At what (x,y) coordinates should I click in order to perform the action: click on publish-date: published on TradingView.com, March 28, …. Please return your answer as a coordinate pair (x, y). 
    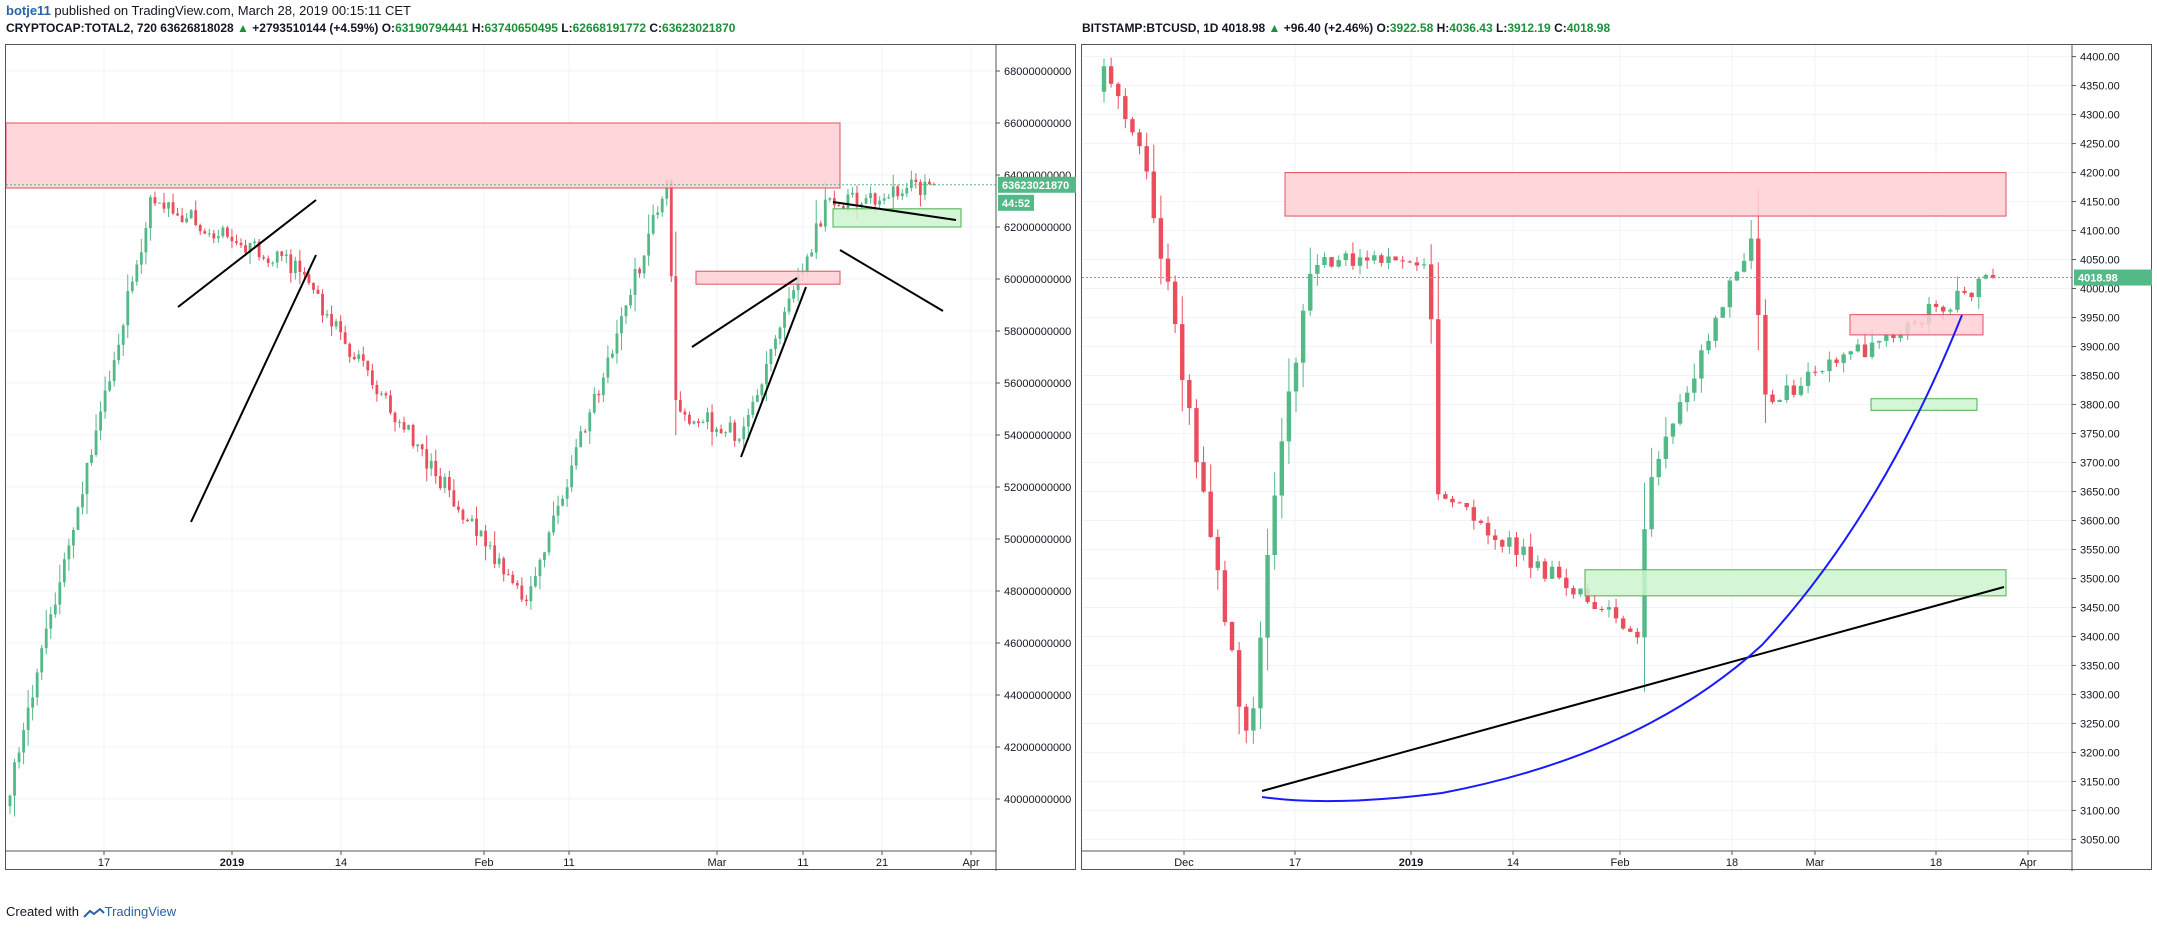
    Looking at the image, I should click on (232, 10).